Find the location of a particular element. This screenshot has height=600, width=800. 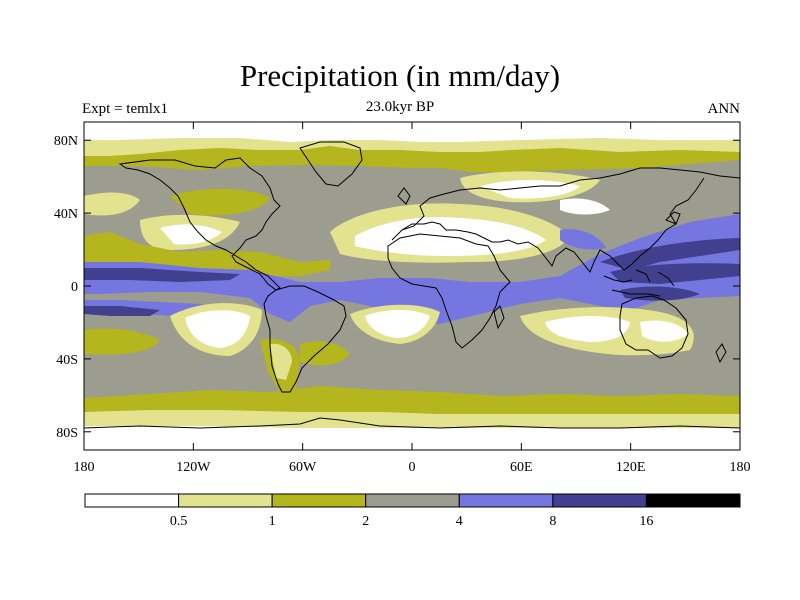

lat-tick-label: 80N is located at coordinates (66, 141).